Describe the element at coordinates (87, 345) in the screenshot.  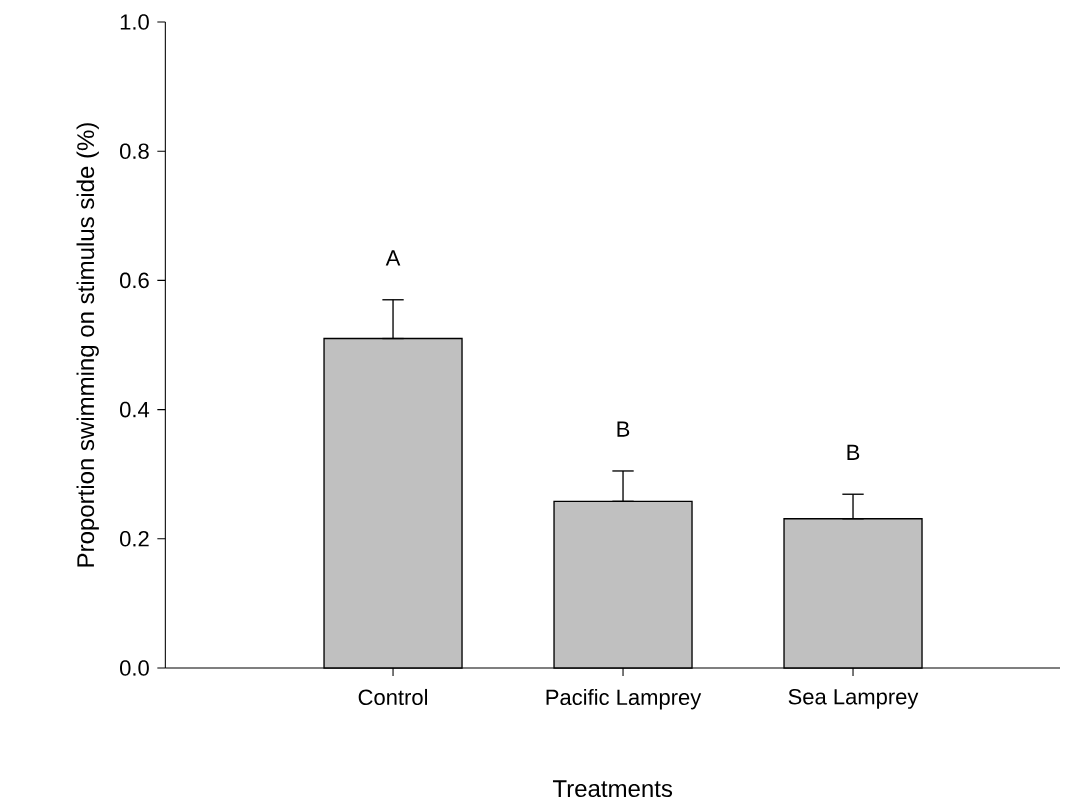
I see `y-axis-title: Proportion swimming on stimulus side (%)` at that location.